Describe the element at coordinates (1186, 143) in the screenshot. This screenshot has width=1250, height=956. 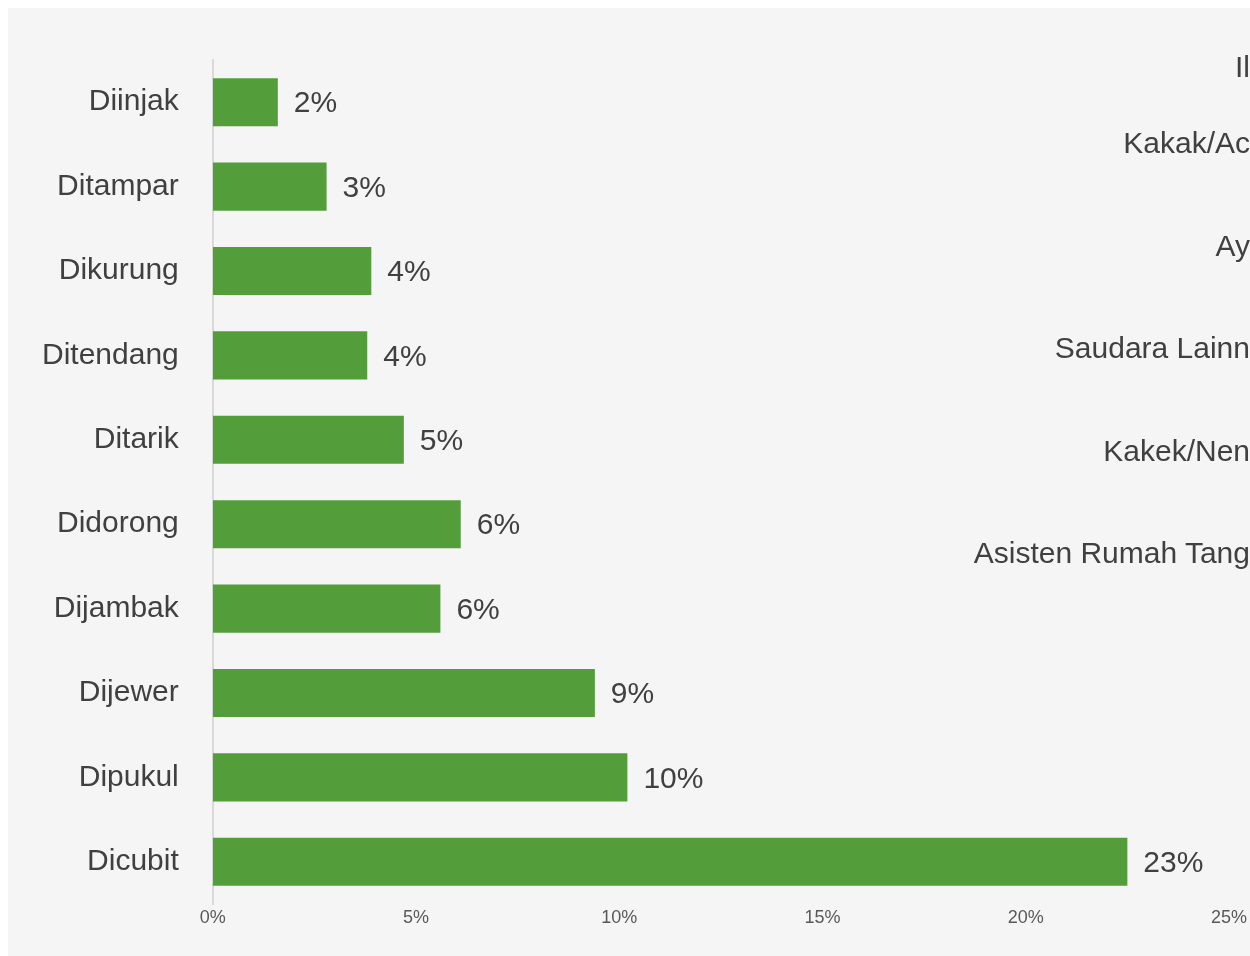
I see `annotation: Kakak/Ac` at that location.